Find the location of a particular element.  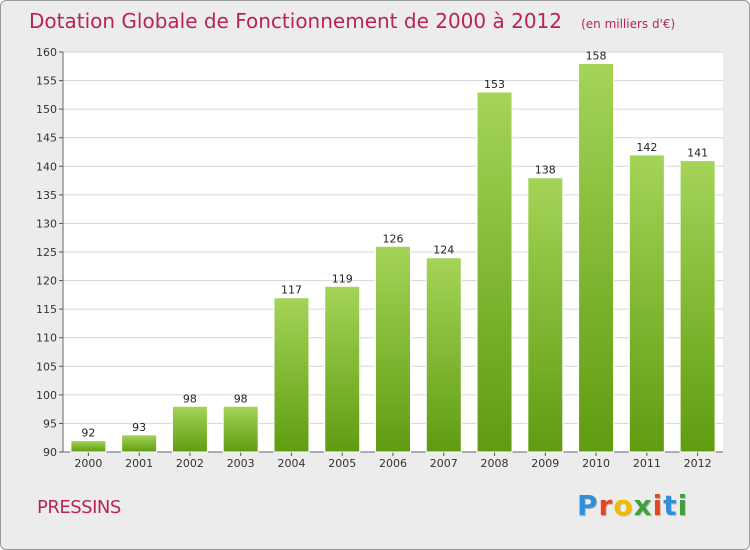

value-label: 117 is located at coordinates (291, 290).